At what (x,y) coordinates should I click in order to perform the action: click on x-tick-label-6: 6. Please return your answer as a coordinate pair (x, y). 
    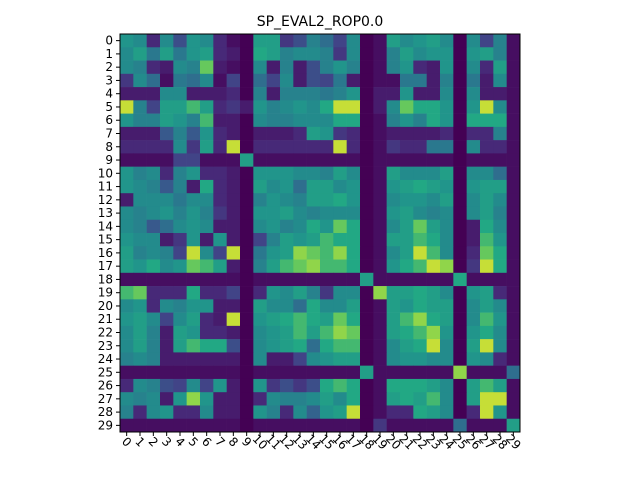
    Looking at the image, I should click on (206, 441).